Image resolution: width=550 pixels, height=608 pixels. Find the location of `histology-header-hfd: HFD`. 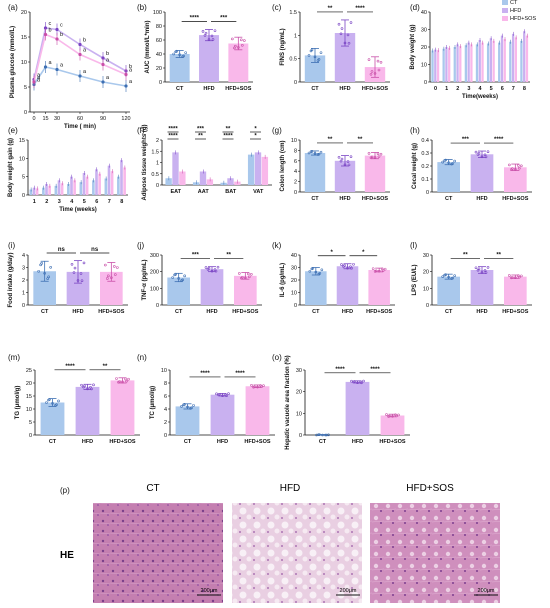

histology-header-hfd: HFD is located at coordinates (290, 488).